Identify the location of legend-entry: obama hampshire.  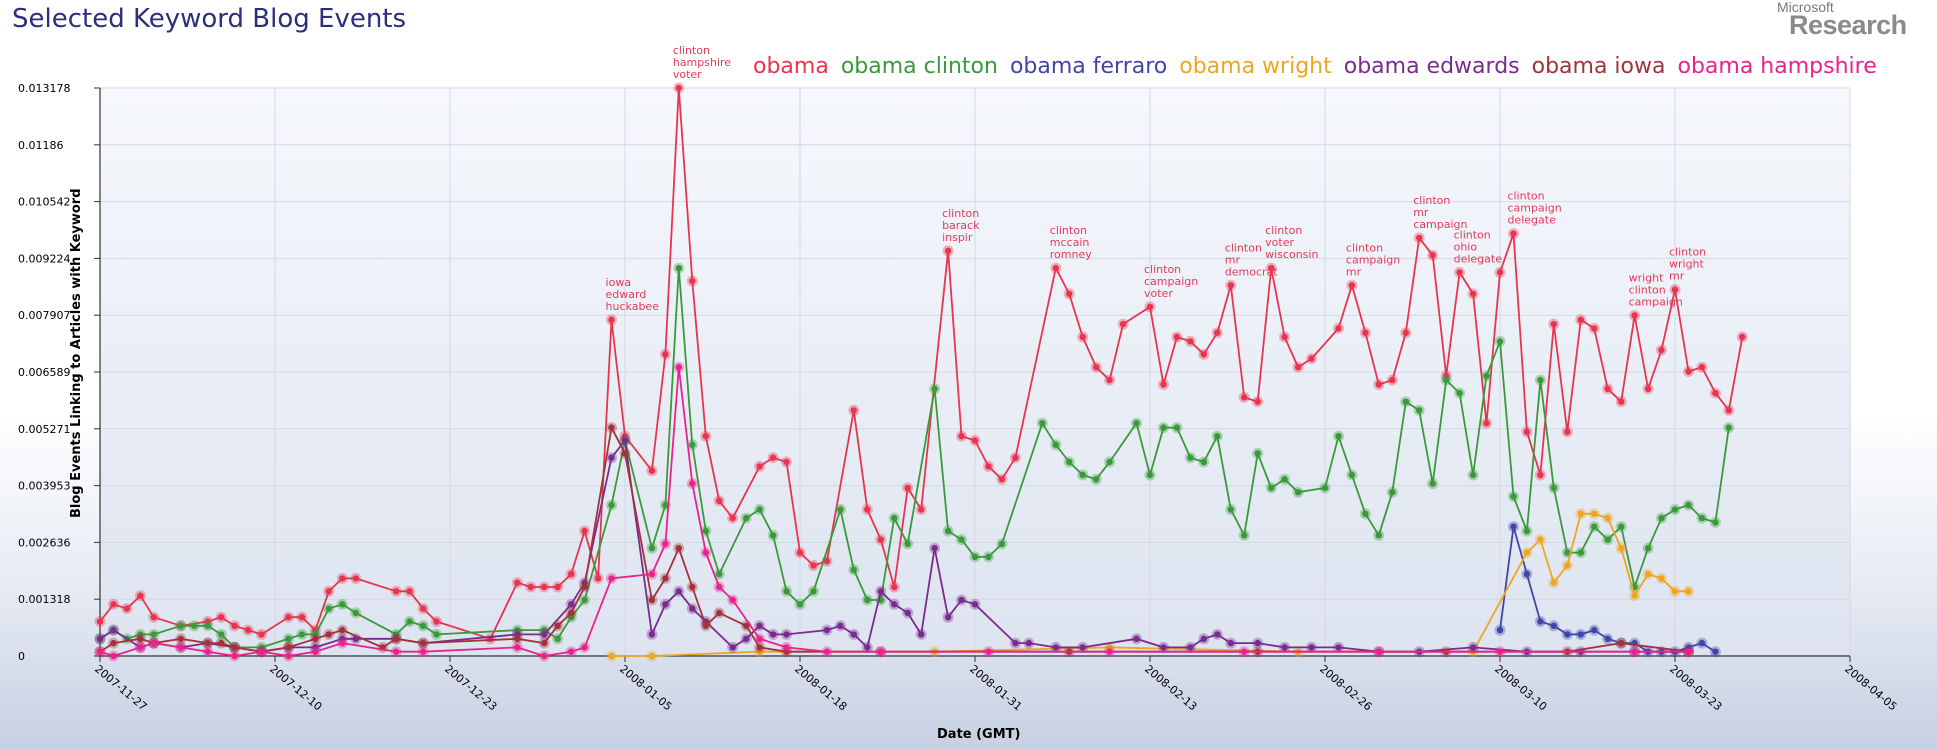
(1776, 66).